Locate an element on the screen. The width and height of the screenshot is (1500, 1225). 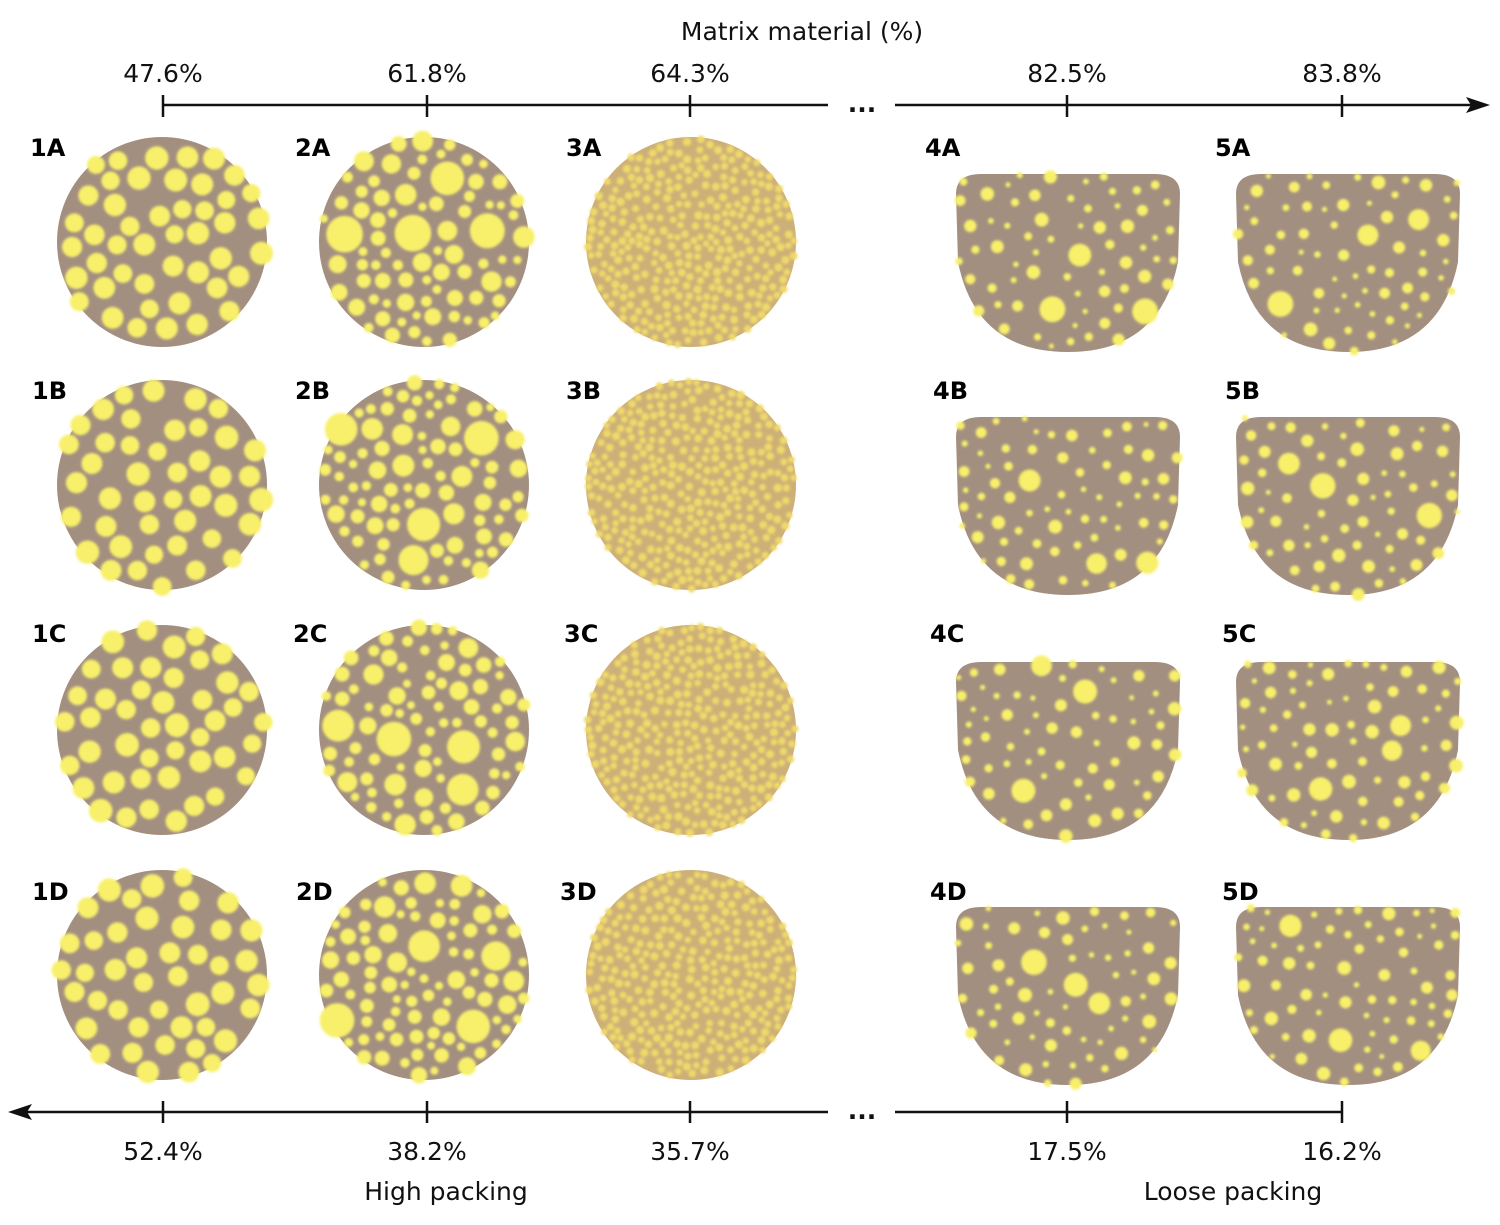
sample-label: 5B is located at coordinates (1242, 391).